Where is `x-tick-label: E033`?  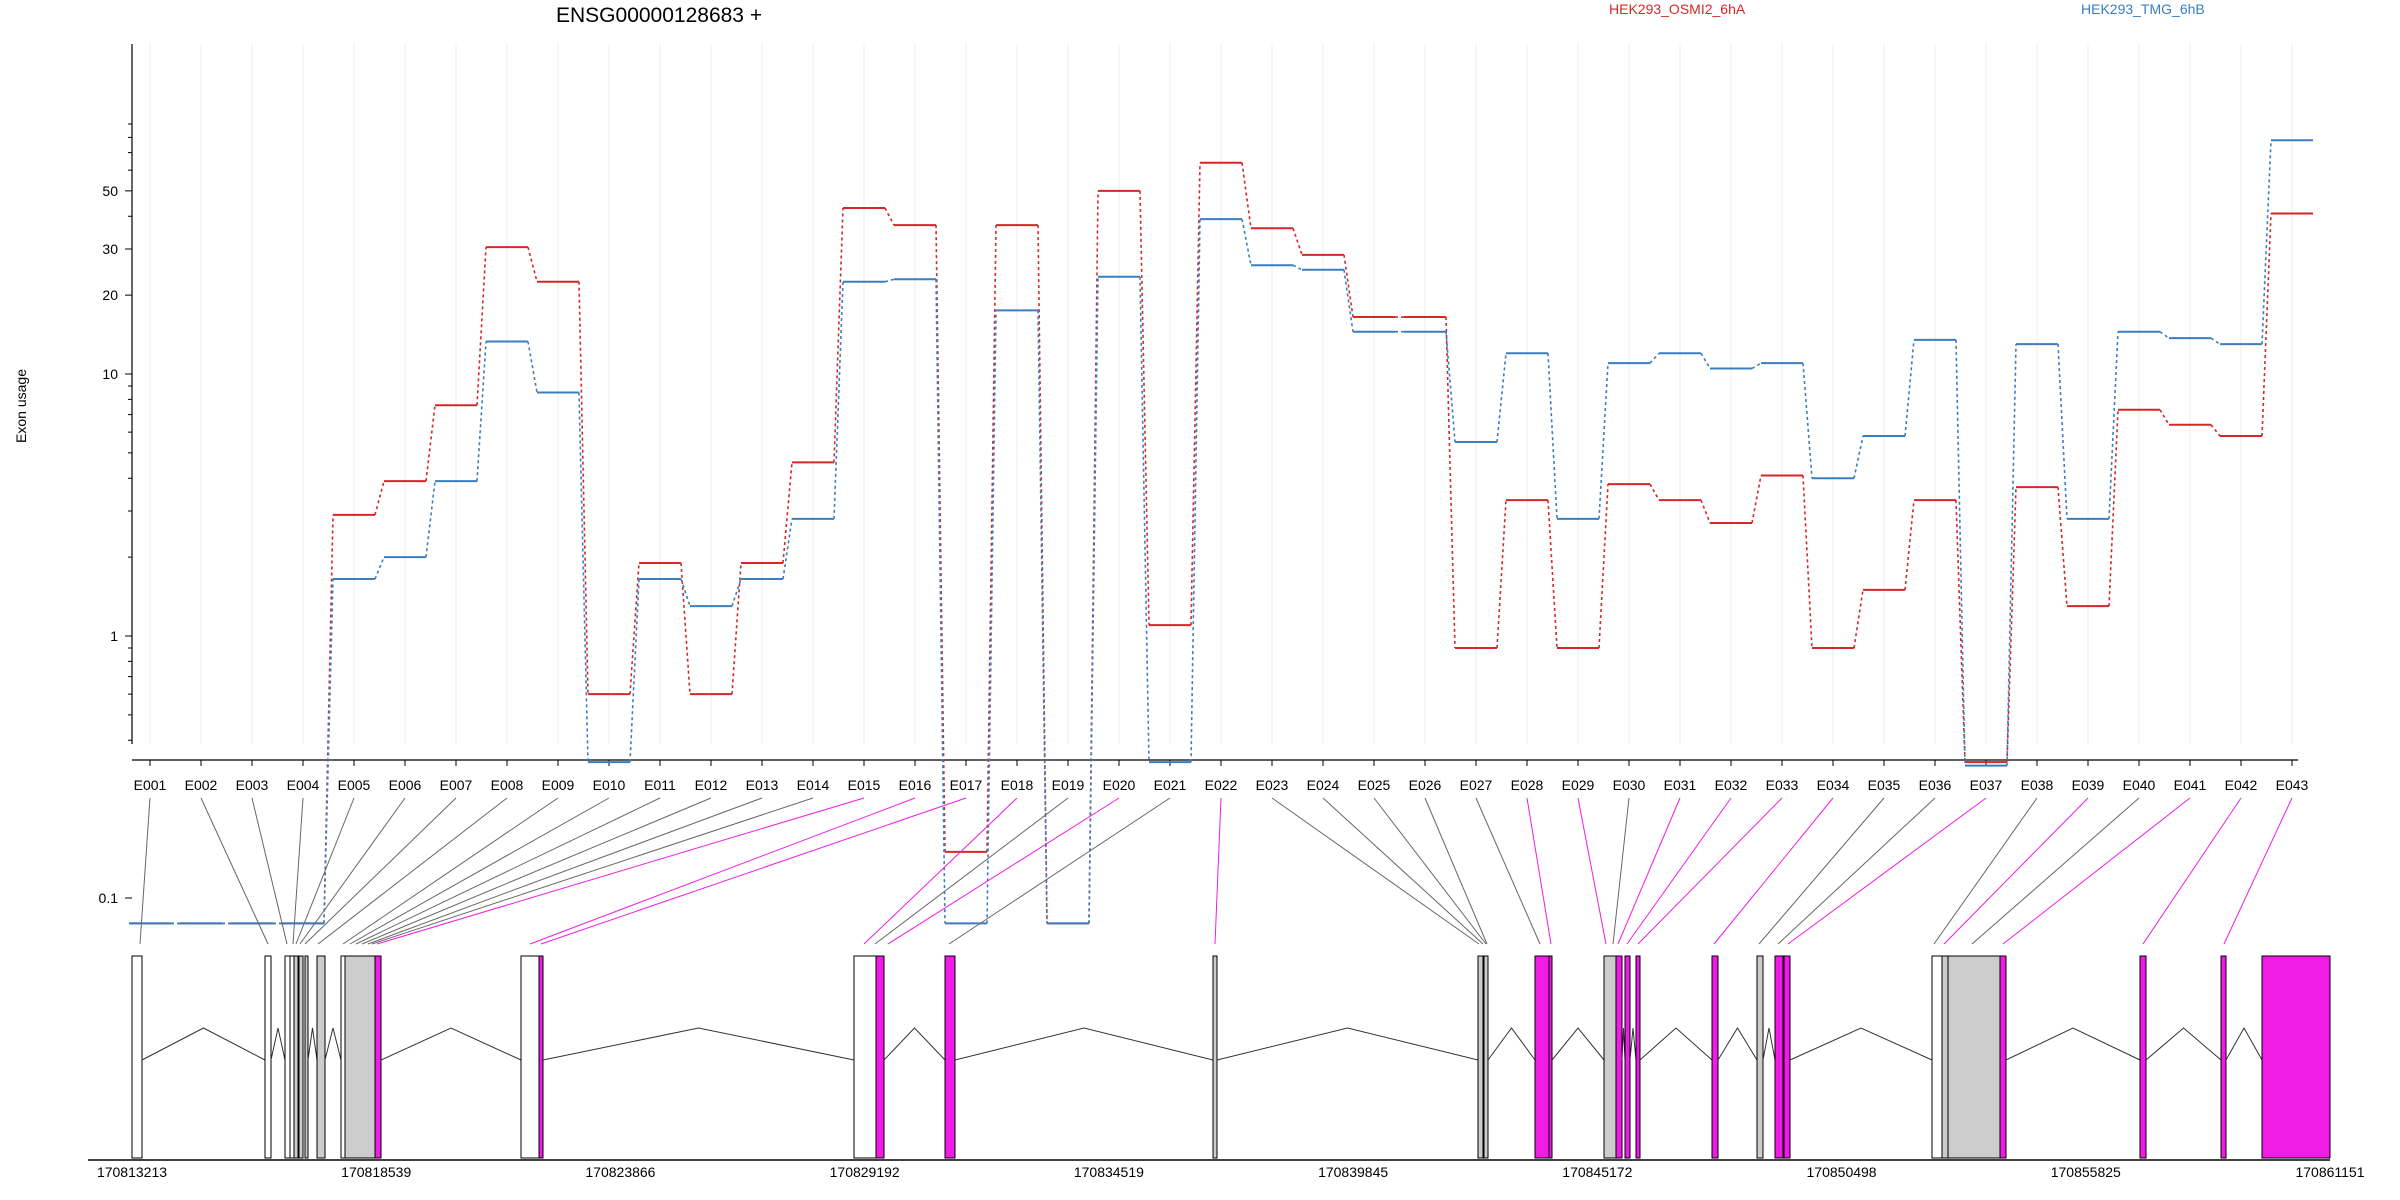
x-tick-label: E033 is located at coordinates (1782, 785).